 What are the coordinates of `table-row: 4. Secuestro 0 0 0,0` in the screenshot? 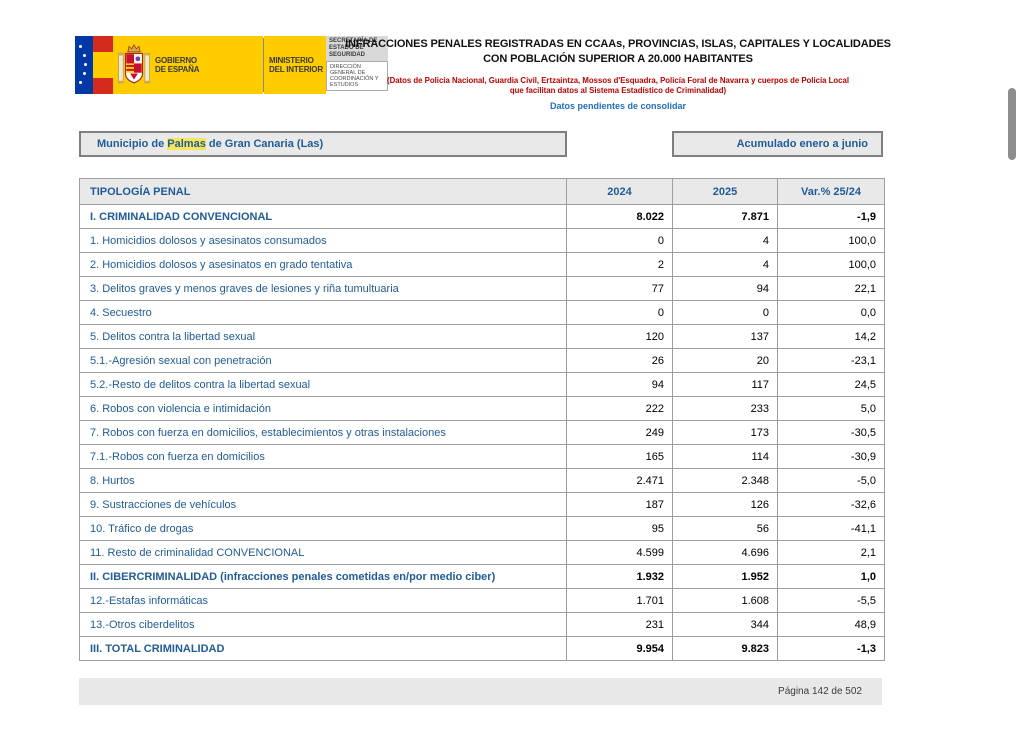 It's located at (482, 312).